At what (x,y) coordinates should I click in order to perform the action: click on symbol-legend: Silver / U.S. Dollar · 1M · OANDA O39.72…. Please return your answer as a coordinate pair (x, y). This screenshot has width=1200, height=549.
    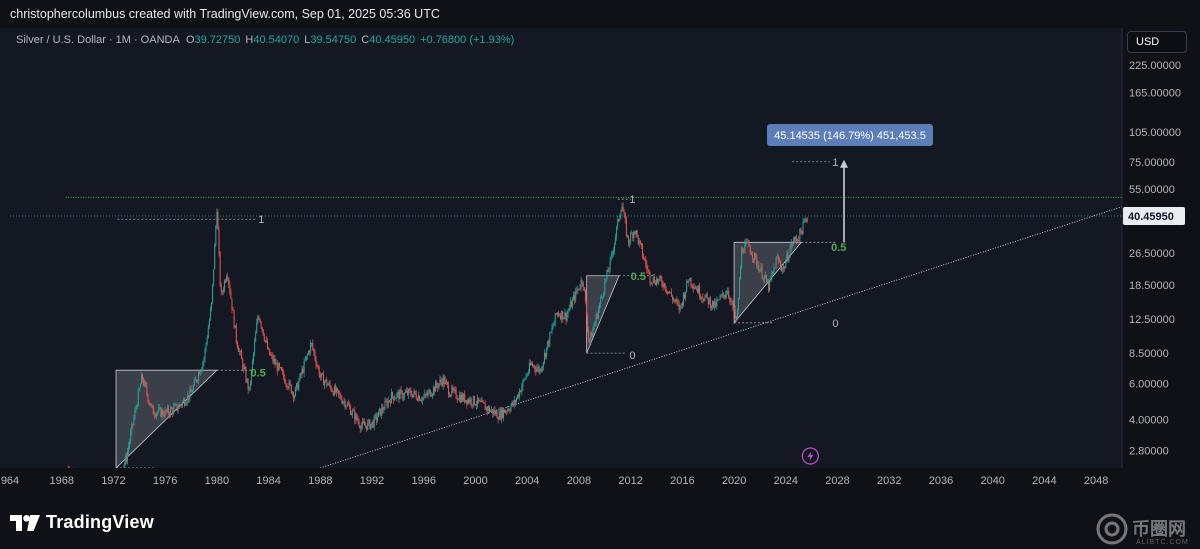
    Looking at the image, I should click on (267, 40).